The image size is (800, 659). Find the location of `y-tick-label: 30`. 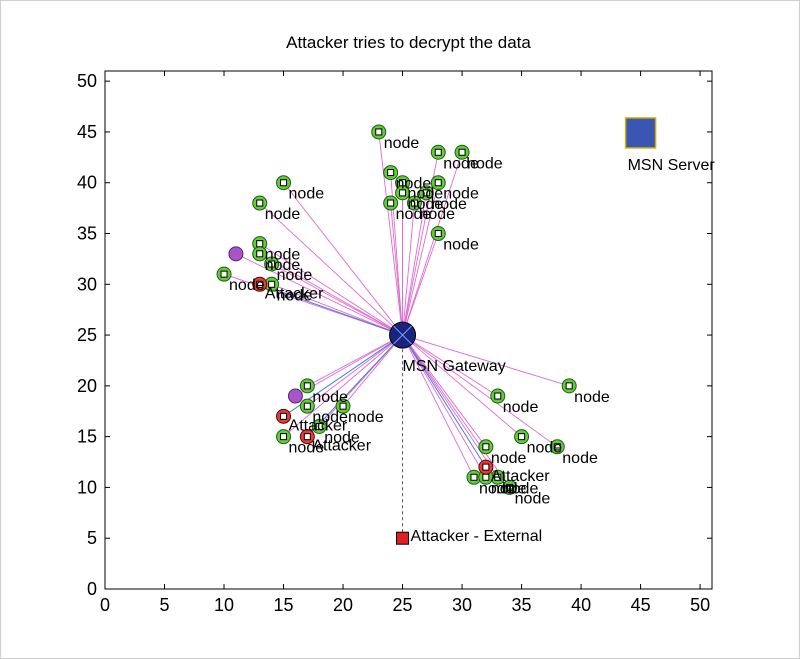

y-tick-label: 30 is located at coordinates (87, 284).